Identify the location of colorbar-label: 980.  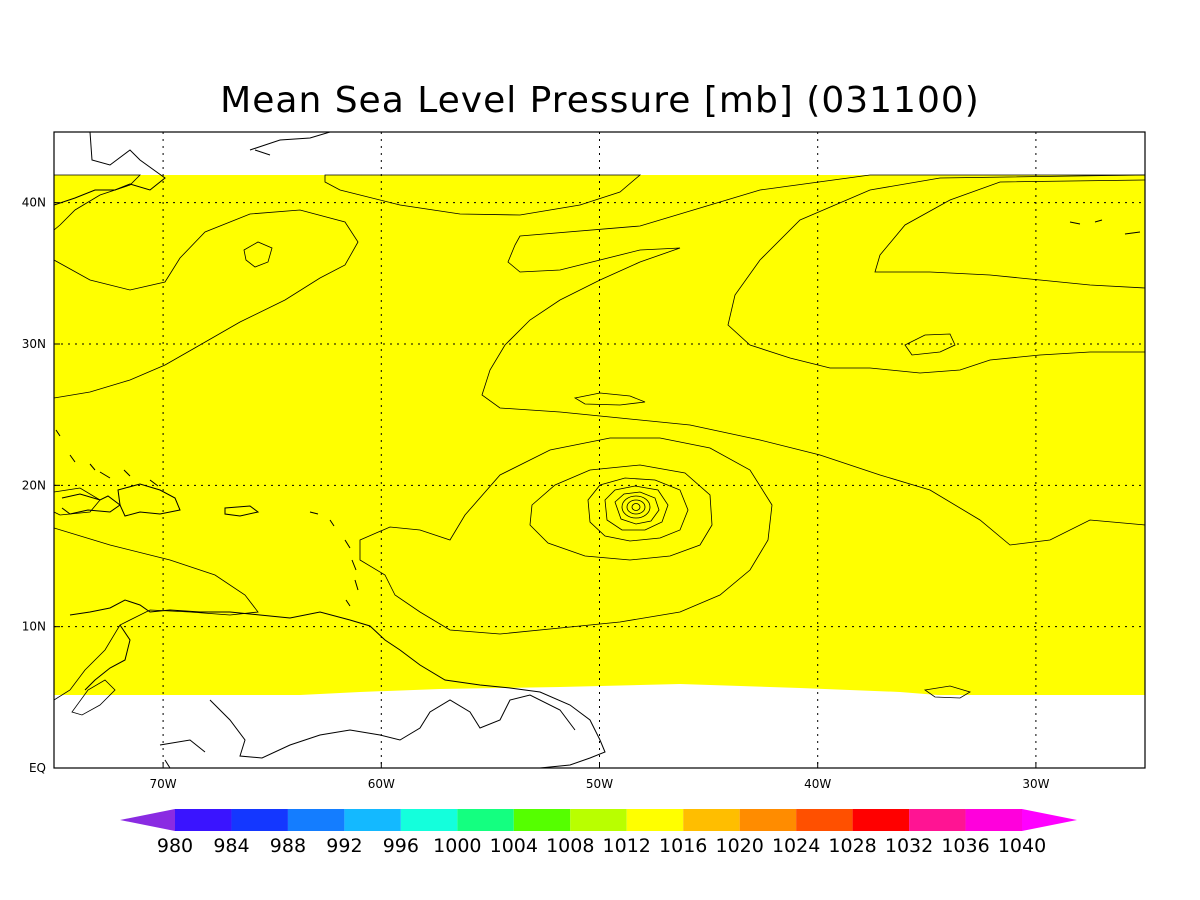
(175, 846).